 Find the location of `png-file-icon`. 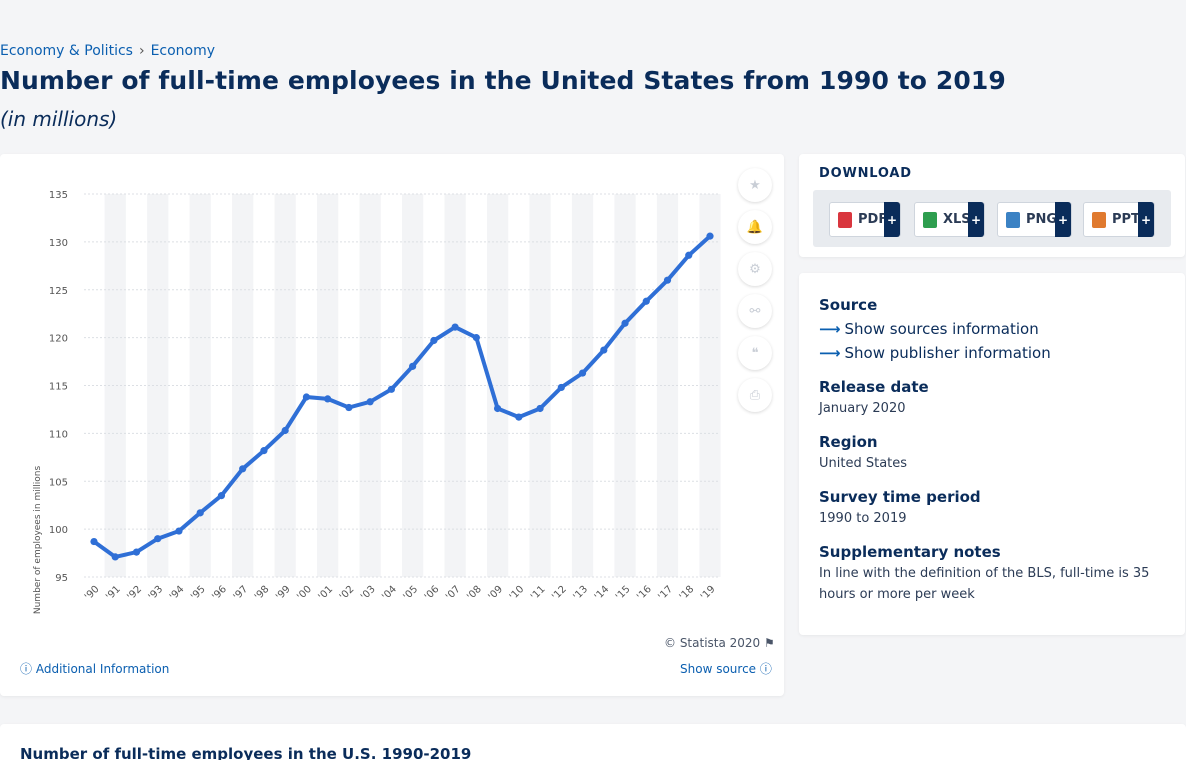

png-file-icon is located at coordinates (1013, 219).